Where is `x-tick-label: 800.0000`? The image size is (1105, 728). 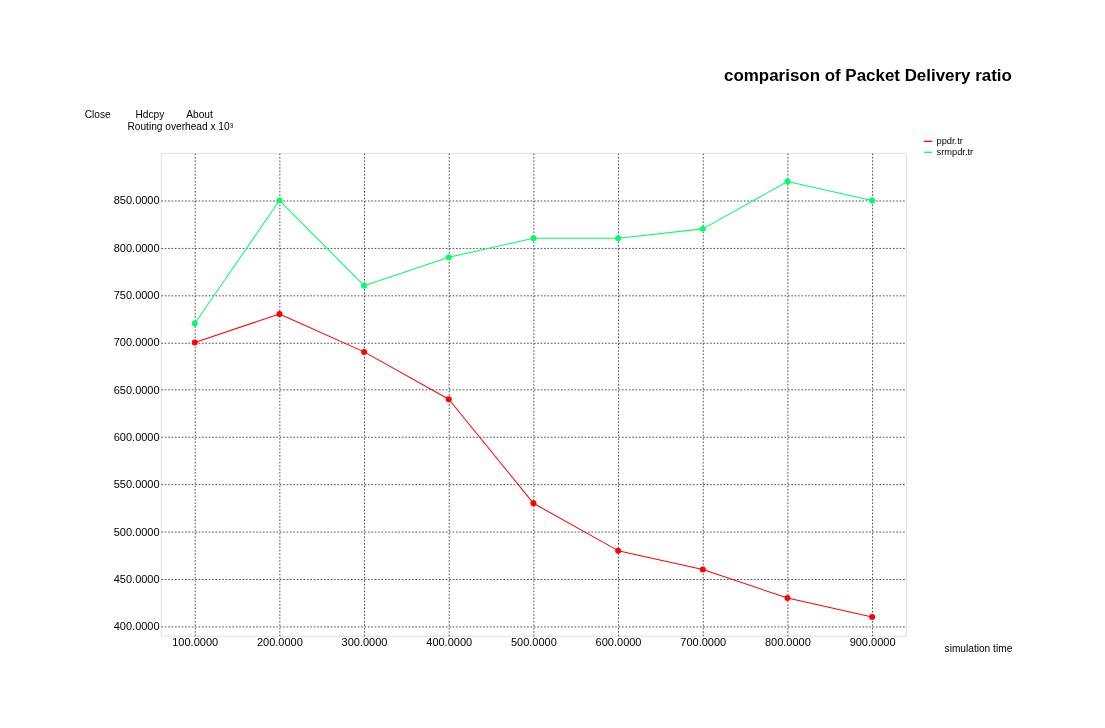
x-tick-label: 800.0000 is located at coordinates (787, 642).